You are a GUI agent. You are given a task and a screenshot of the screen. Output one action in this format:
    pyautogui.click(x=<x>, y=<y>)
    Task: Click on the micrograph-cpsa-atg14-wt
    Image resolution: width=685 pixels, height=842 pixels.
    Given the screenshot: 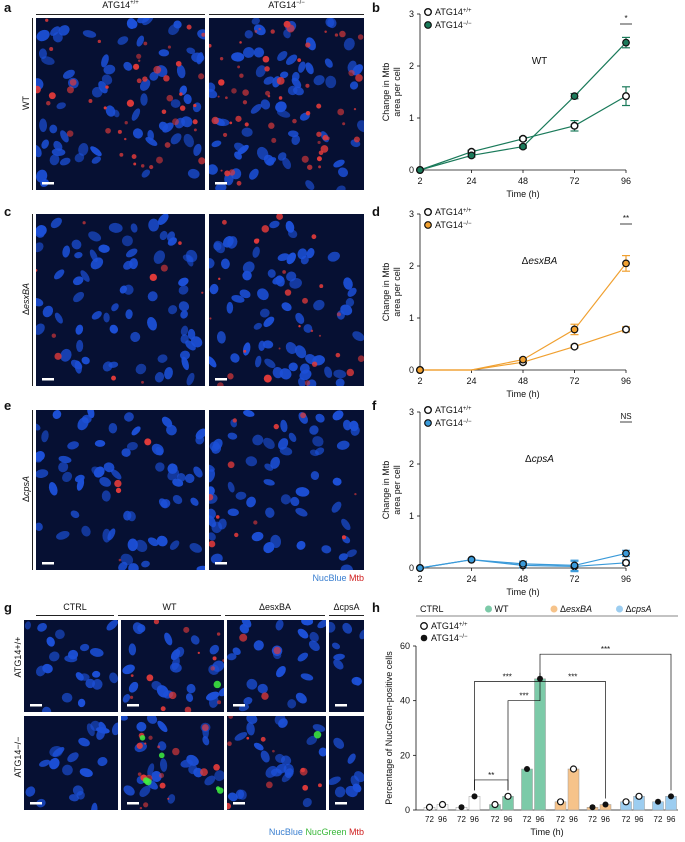 What is the action you would take?
    pyautogui.click(x=120, y=490)
    